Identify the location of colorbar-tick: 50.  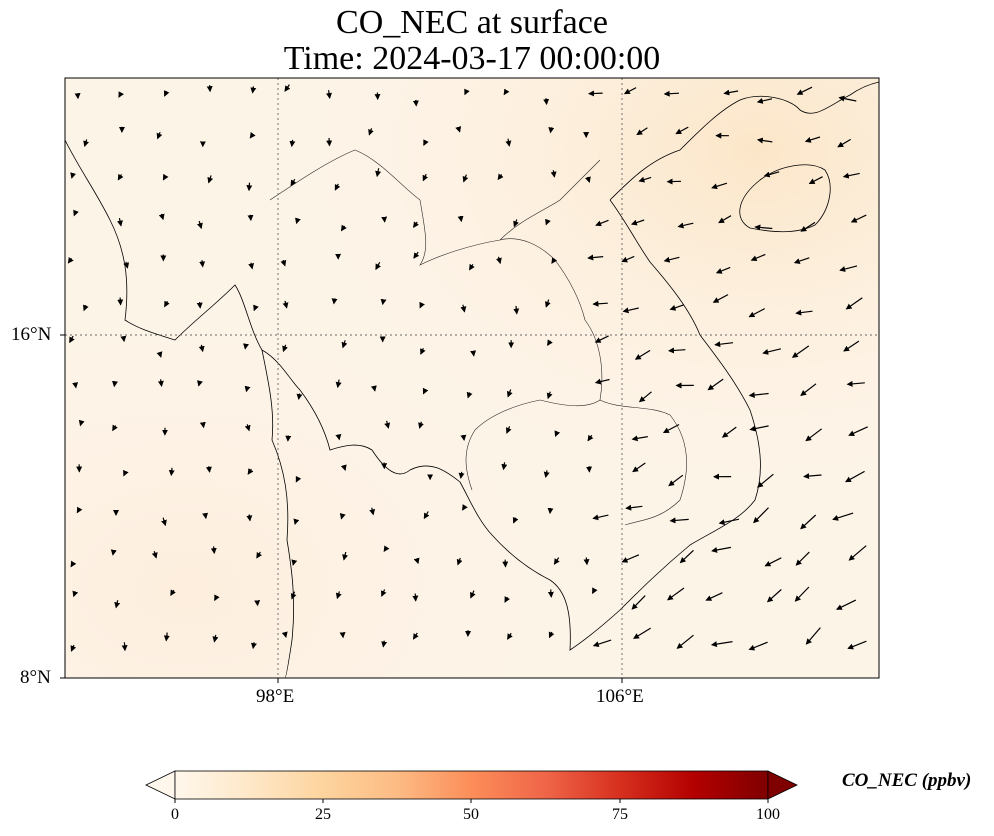
(471, 814).